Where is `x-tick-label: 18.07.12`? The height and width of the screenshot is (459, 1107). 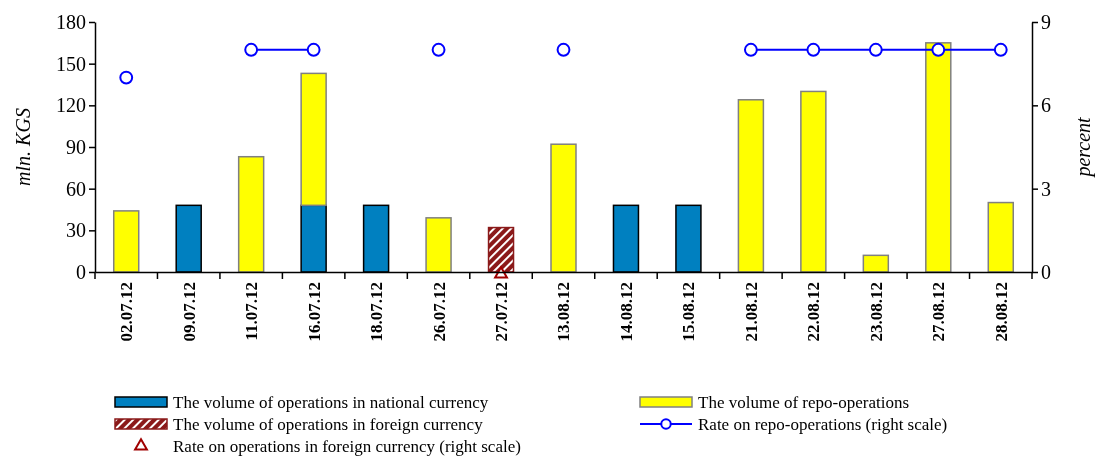
x-tick-label: 18.07.12 is located at coordinates (377, 312).